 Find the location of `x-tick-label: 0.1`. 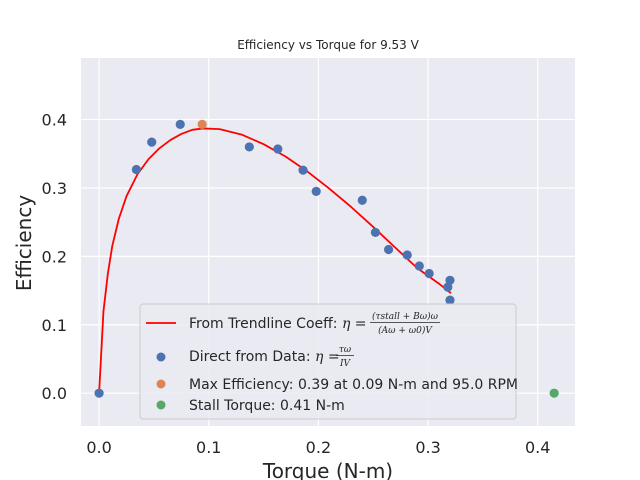

x-tick-label: 0.1 is located at coordinates (208, 447).